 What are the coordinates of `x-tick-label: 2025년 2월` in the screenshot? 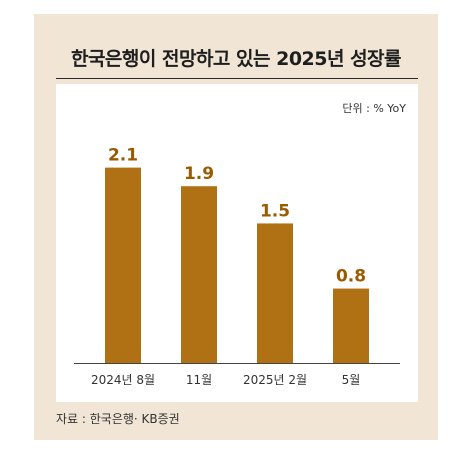 It's located at (275, 380).